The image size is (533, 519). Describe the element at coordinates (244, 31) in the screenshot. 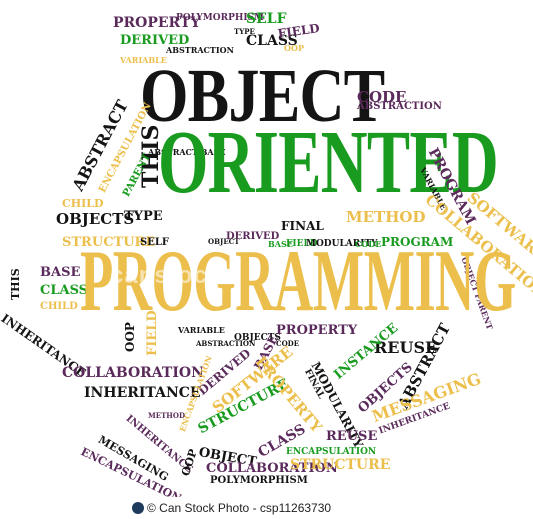

I see `word-type-top: TYPE` at that location.